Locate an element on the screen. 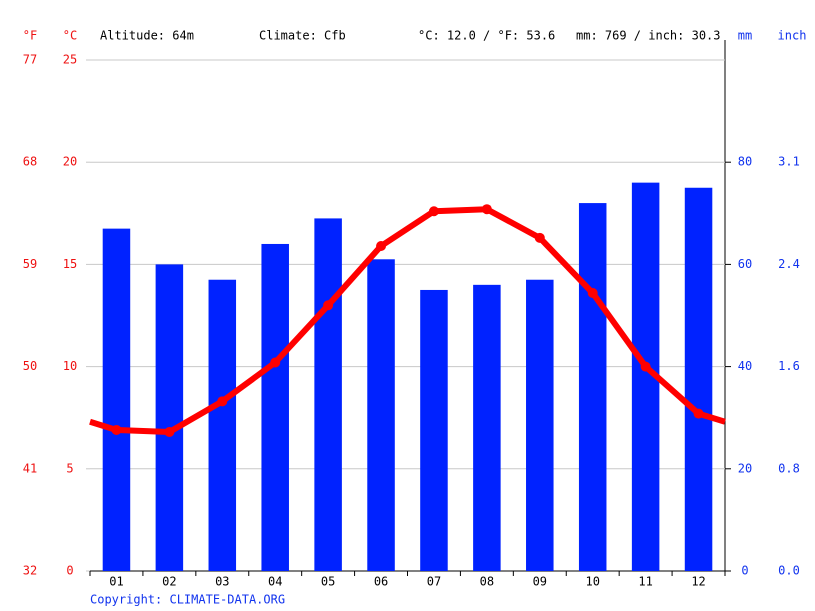 The image size is (815, 611). y-tick-label: 15 is located at coordinates (70, 264).